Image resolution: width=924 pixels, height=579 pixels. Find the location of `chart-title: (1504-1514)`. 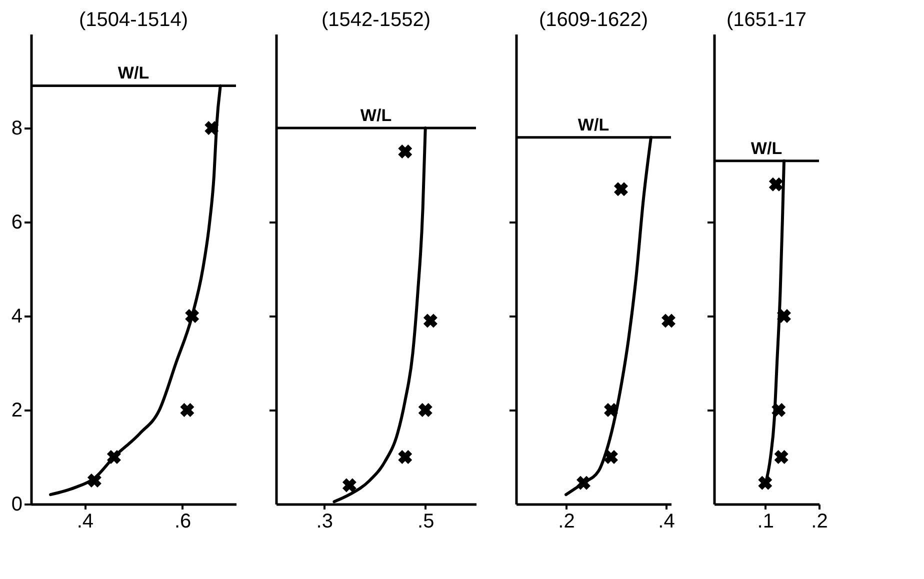

chart-title: (1504-1514) is located at coordinates (133, 20).